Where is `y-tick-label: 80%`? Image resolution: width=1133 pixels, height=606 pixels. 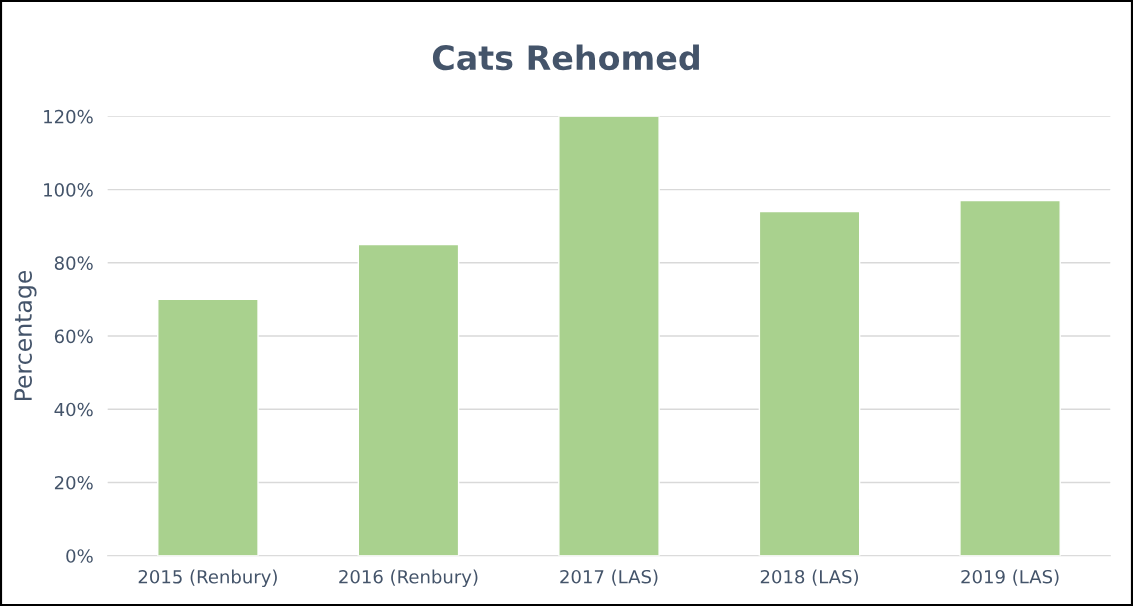
y-tick-label: 80% is located at coordinates (73, 263).